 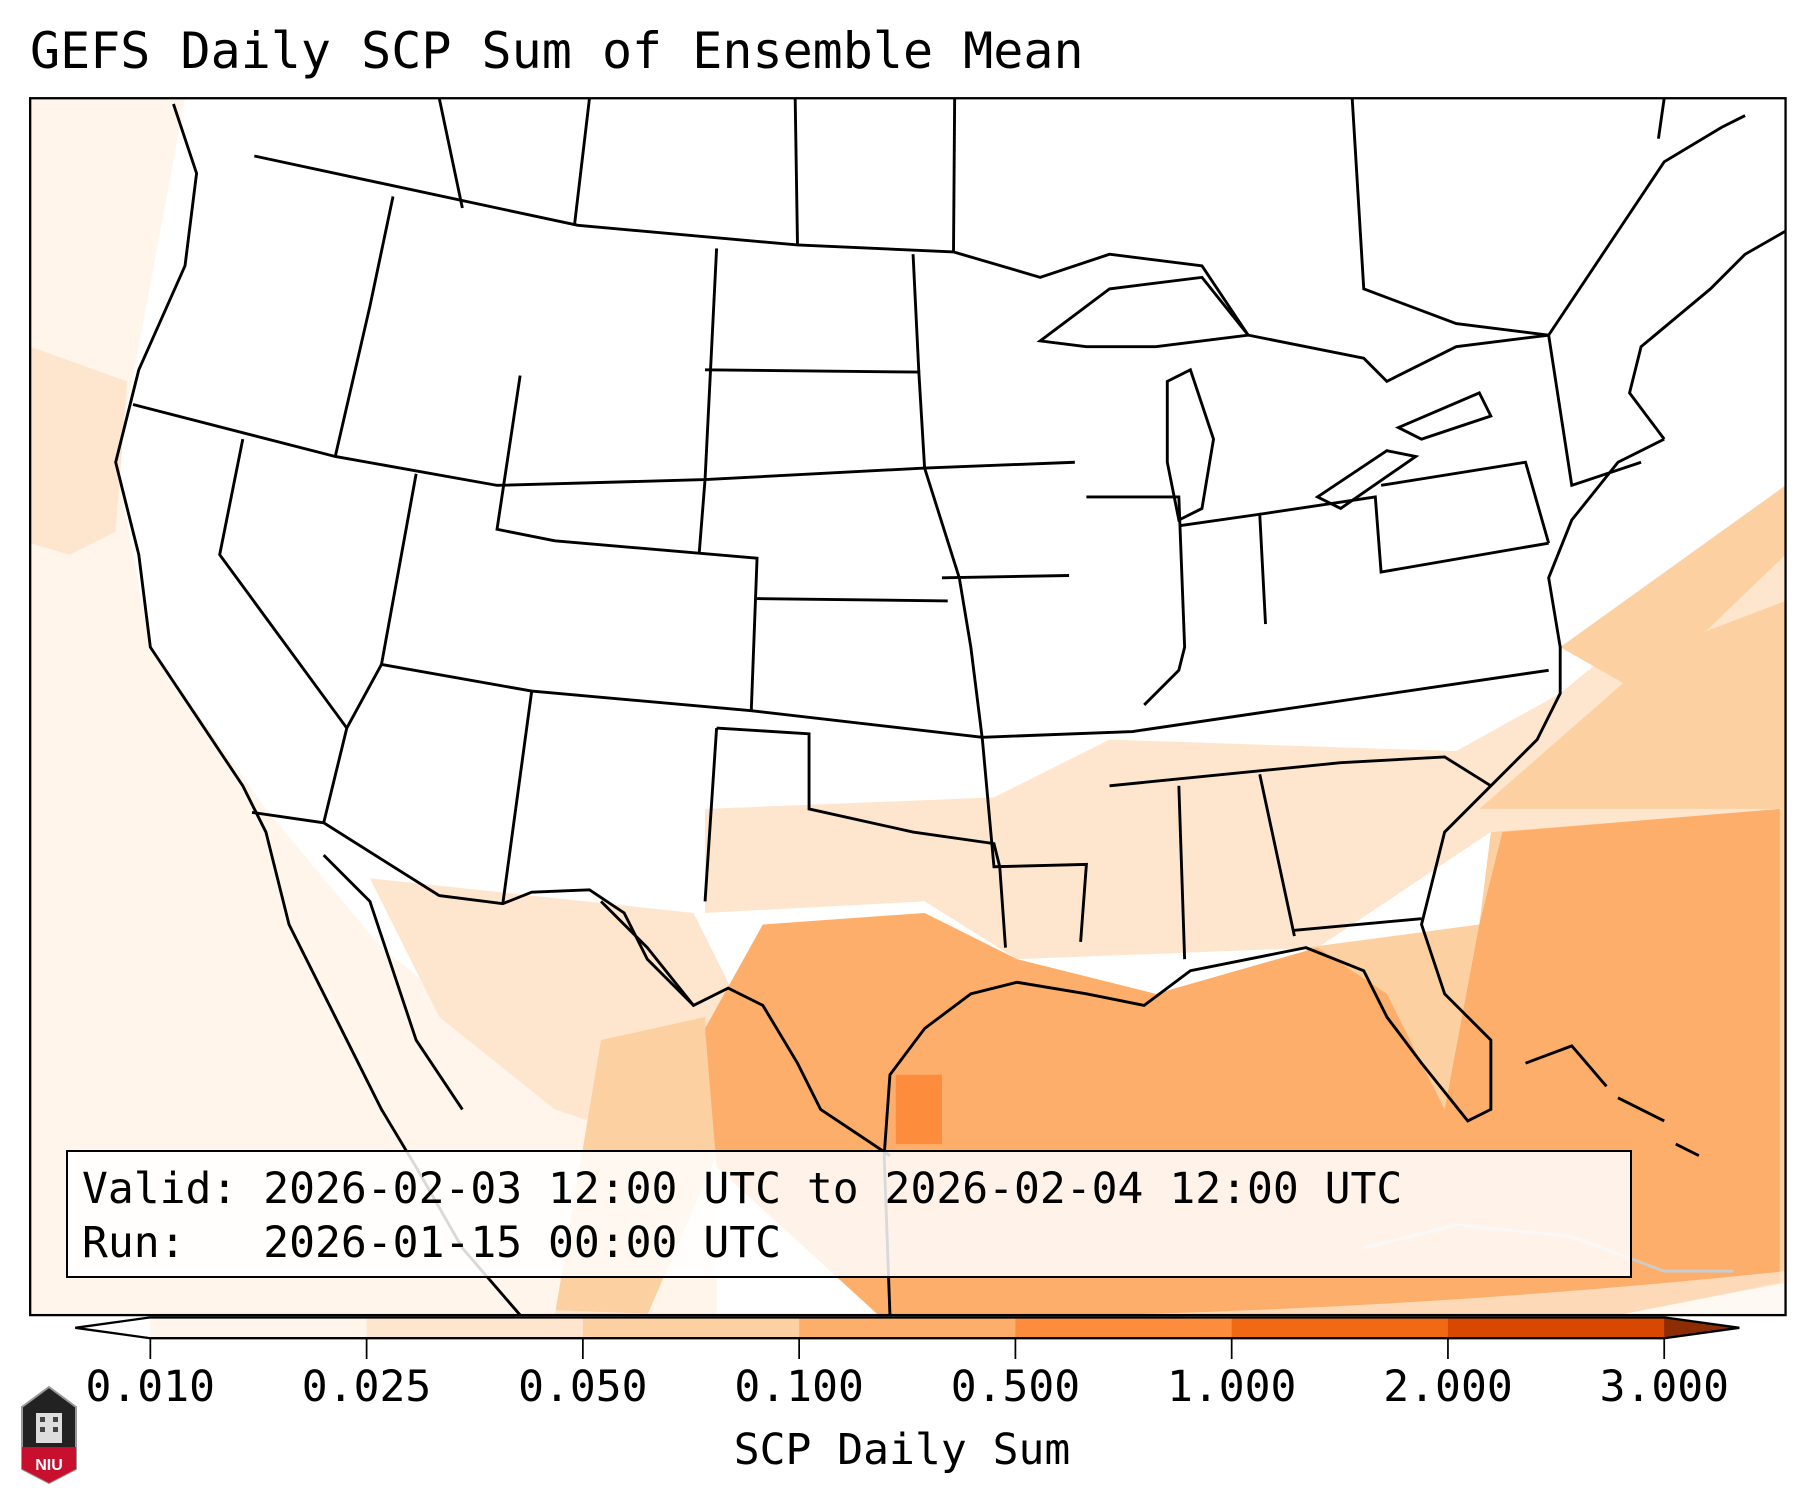 I want to click on colorbar-tick-label: 0.050, so click(x=583, y=1387).